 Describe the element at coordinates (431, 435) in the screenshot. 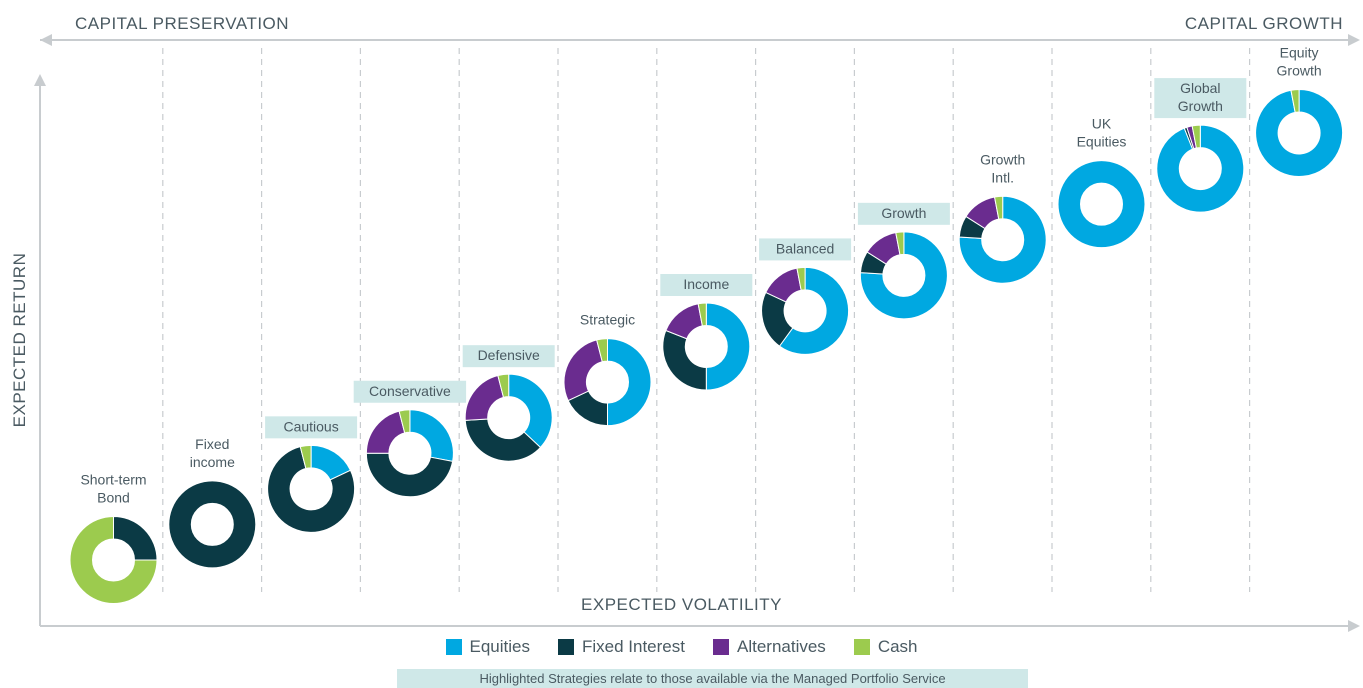

I see `slice-conservative-equities` at that location.